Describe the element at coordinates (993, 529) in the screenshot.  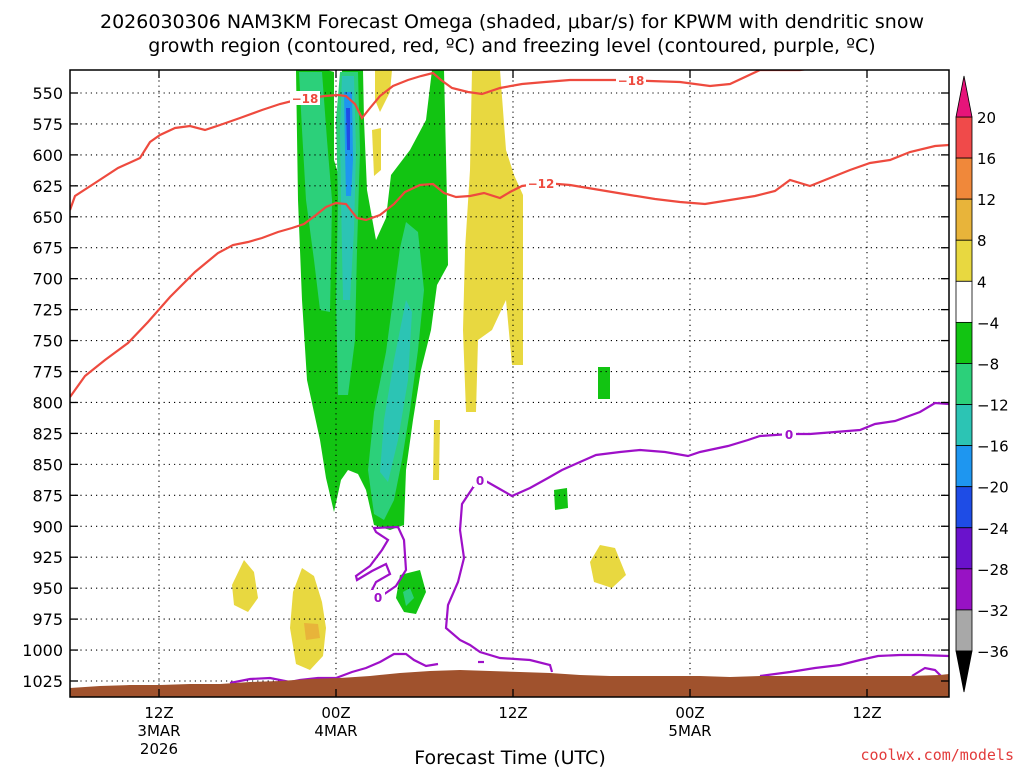
I see `colorbar-label: −24` at that location.